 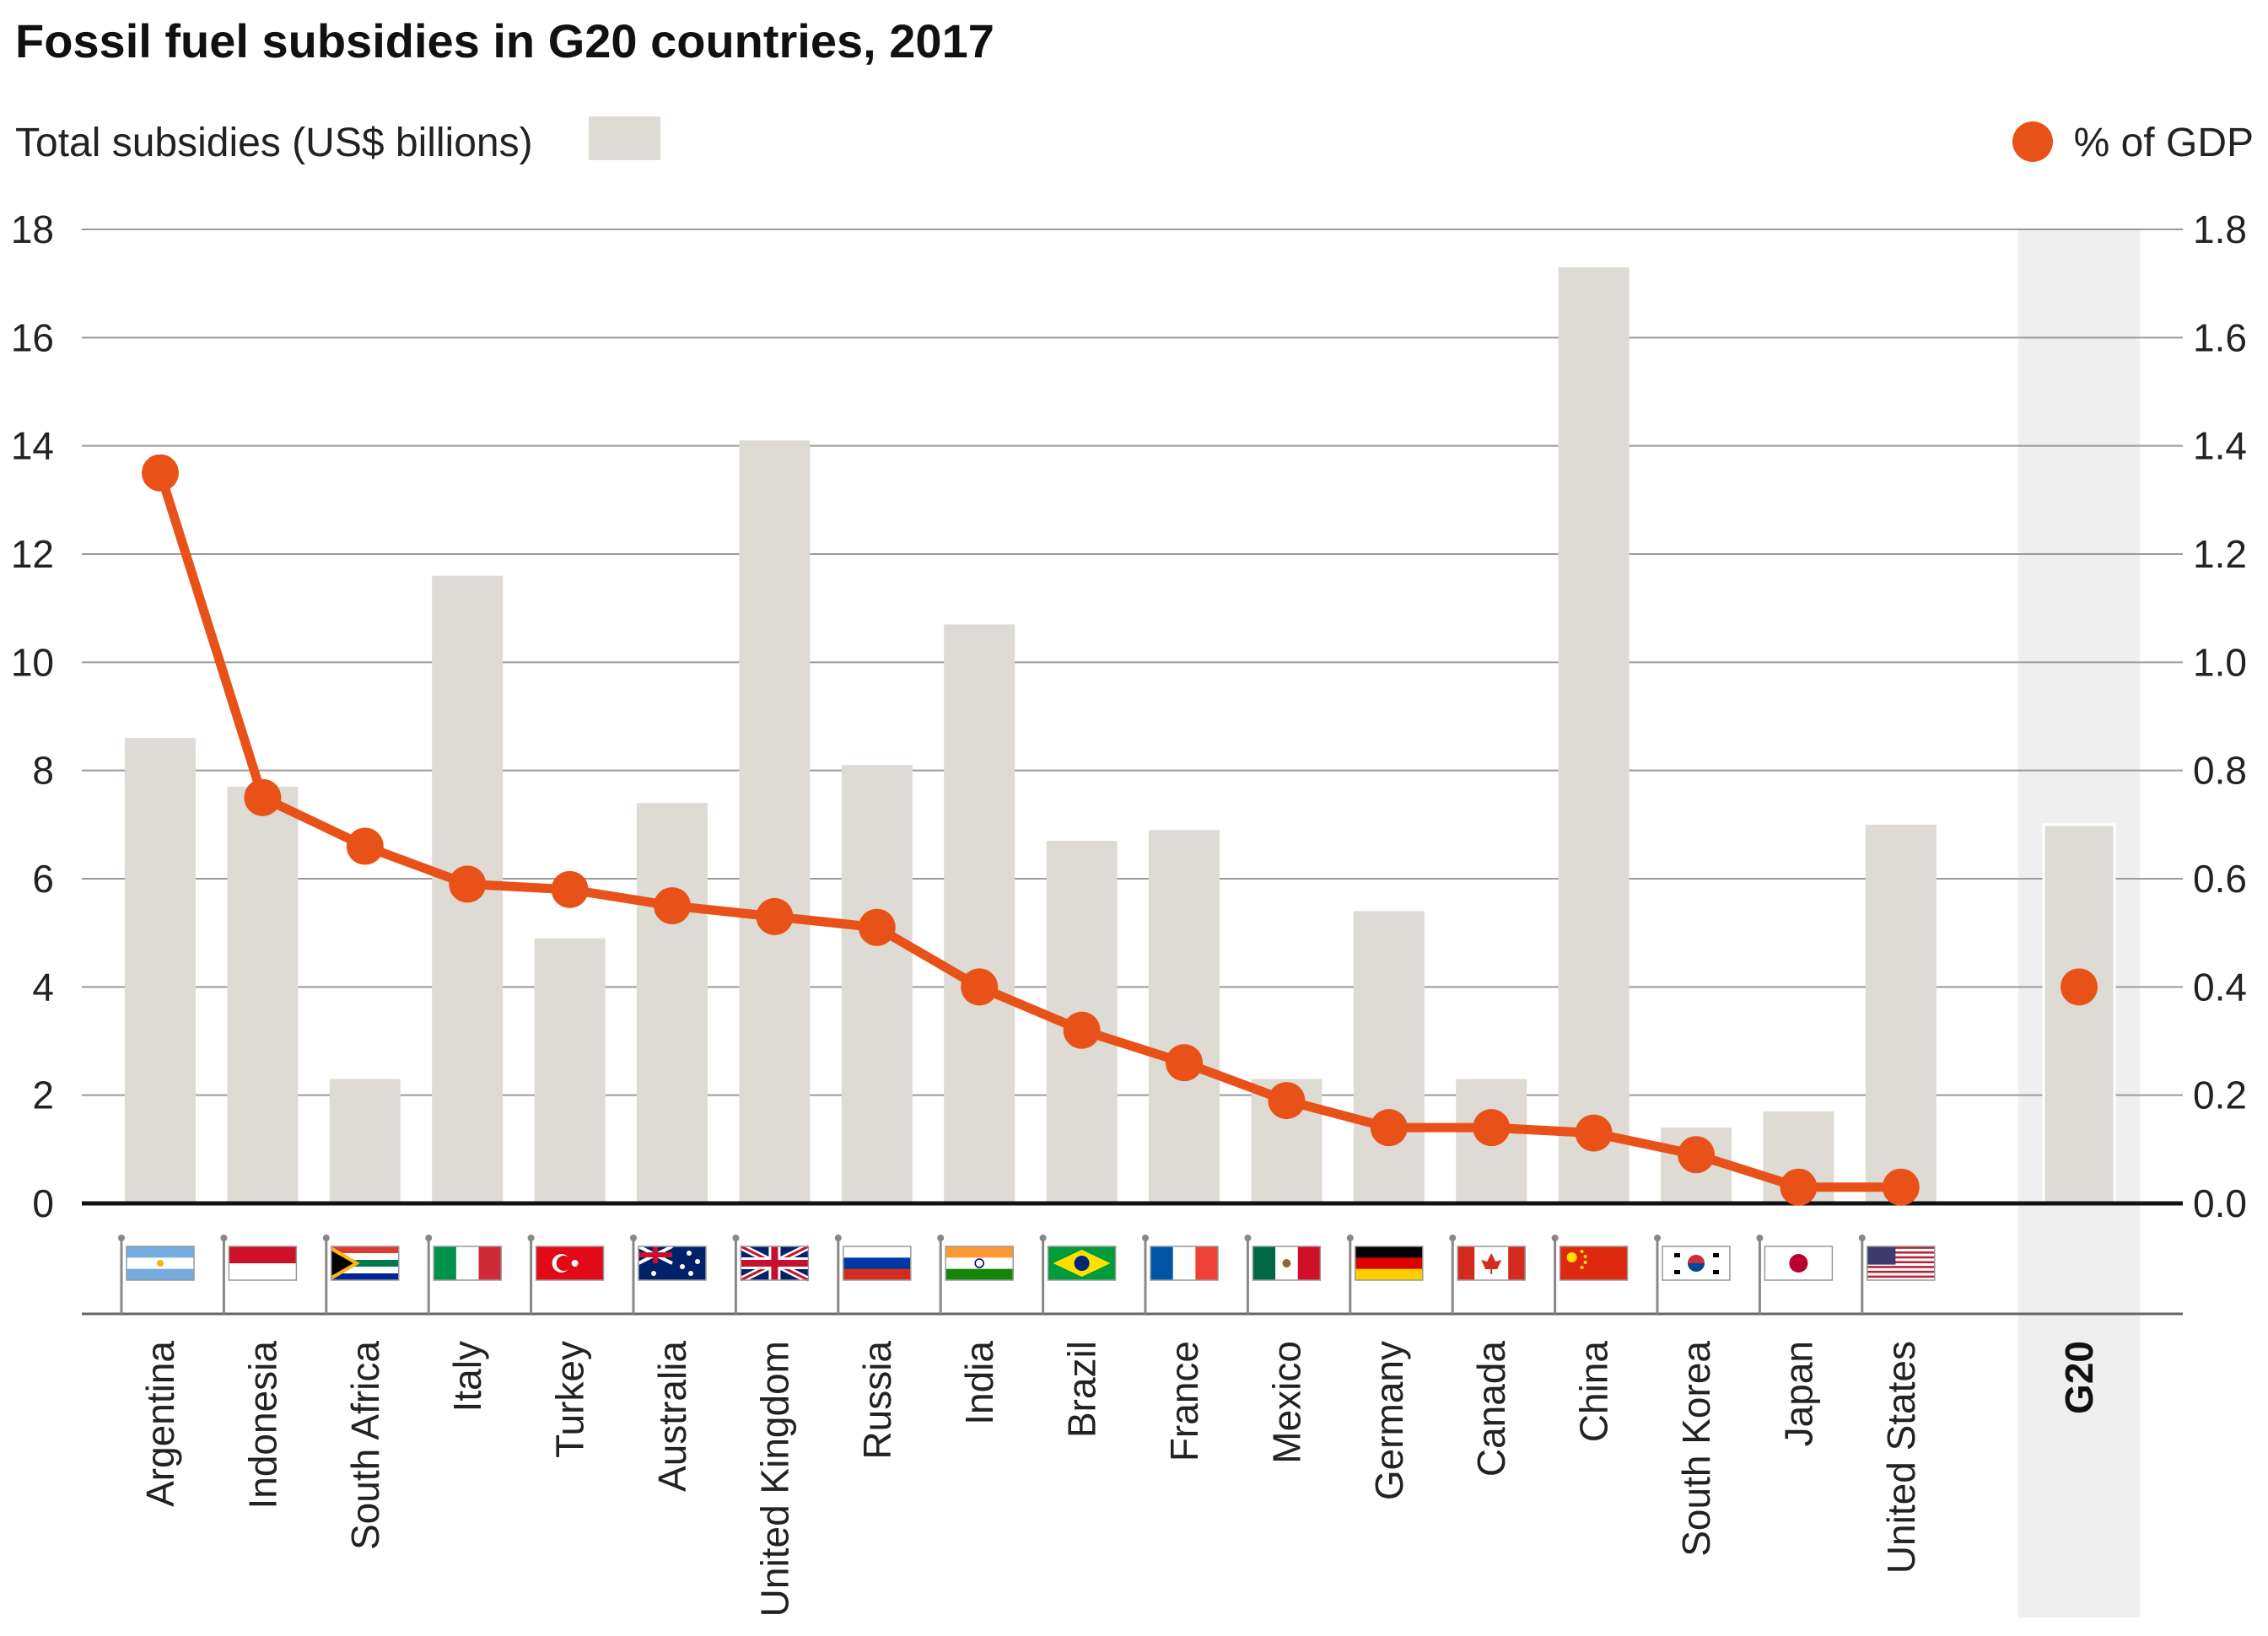 What do you see at coordinates (1491, 1409) in the screenshot?
I see `category-label: Canada` at bounding box center [1491, 1409].